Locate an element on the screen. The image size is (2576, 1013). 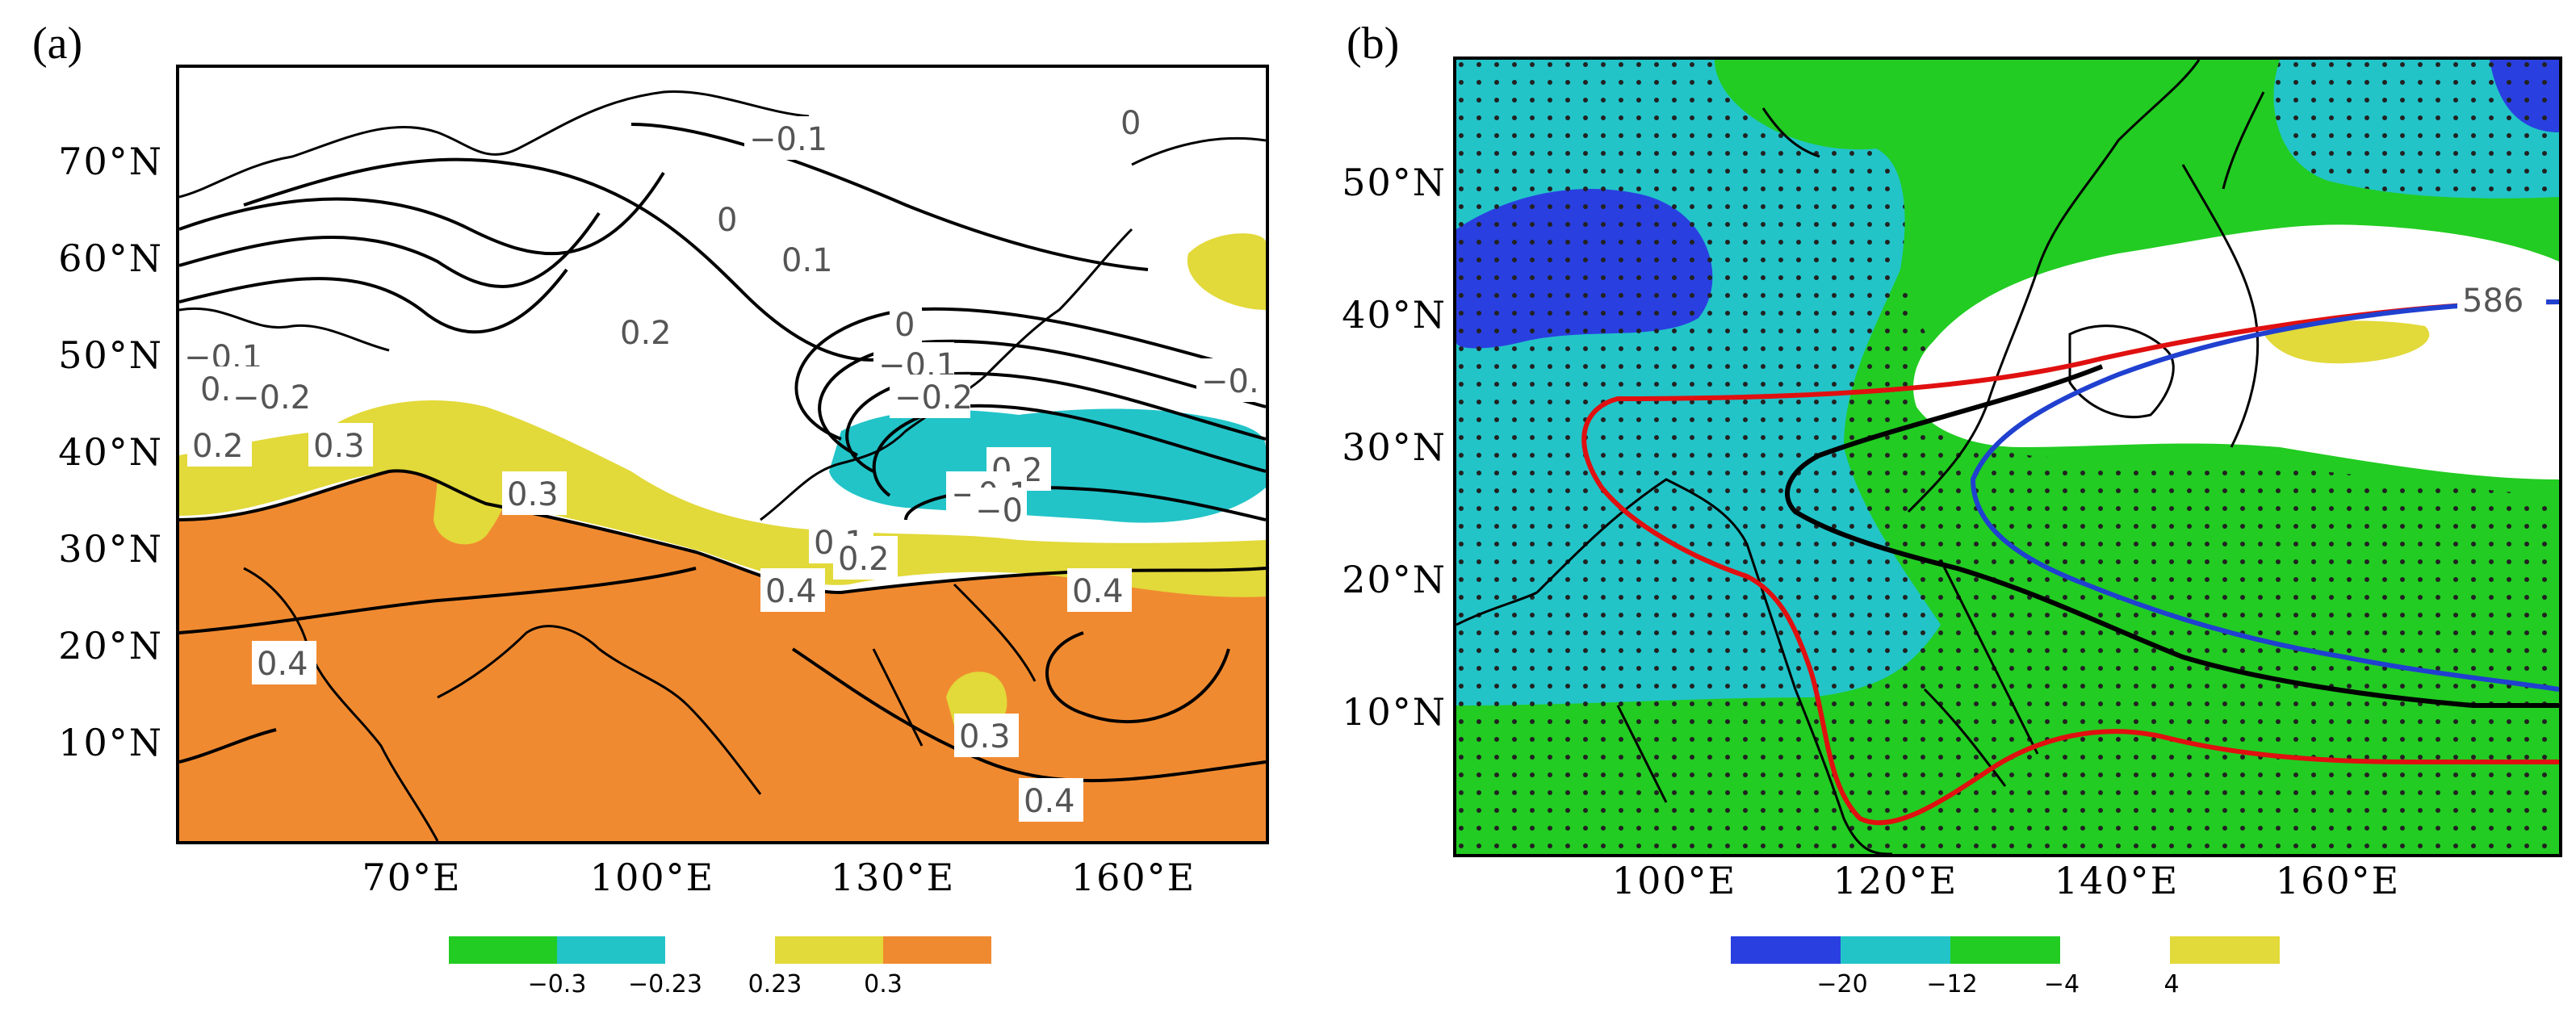
colorbar-label: 4 is located at coordinates (2171, 984).